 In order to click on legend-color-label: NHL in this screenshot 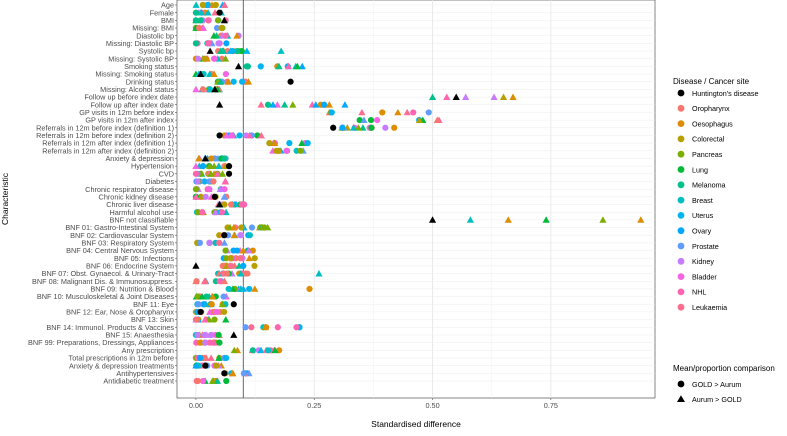, I will do `click(699, 292)`.